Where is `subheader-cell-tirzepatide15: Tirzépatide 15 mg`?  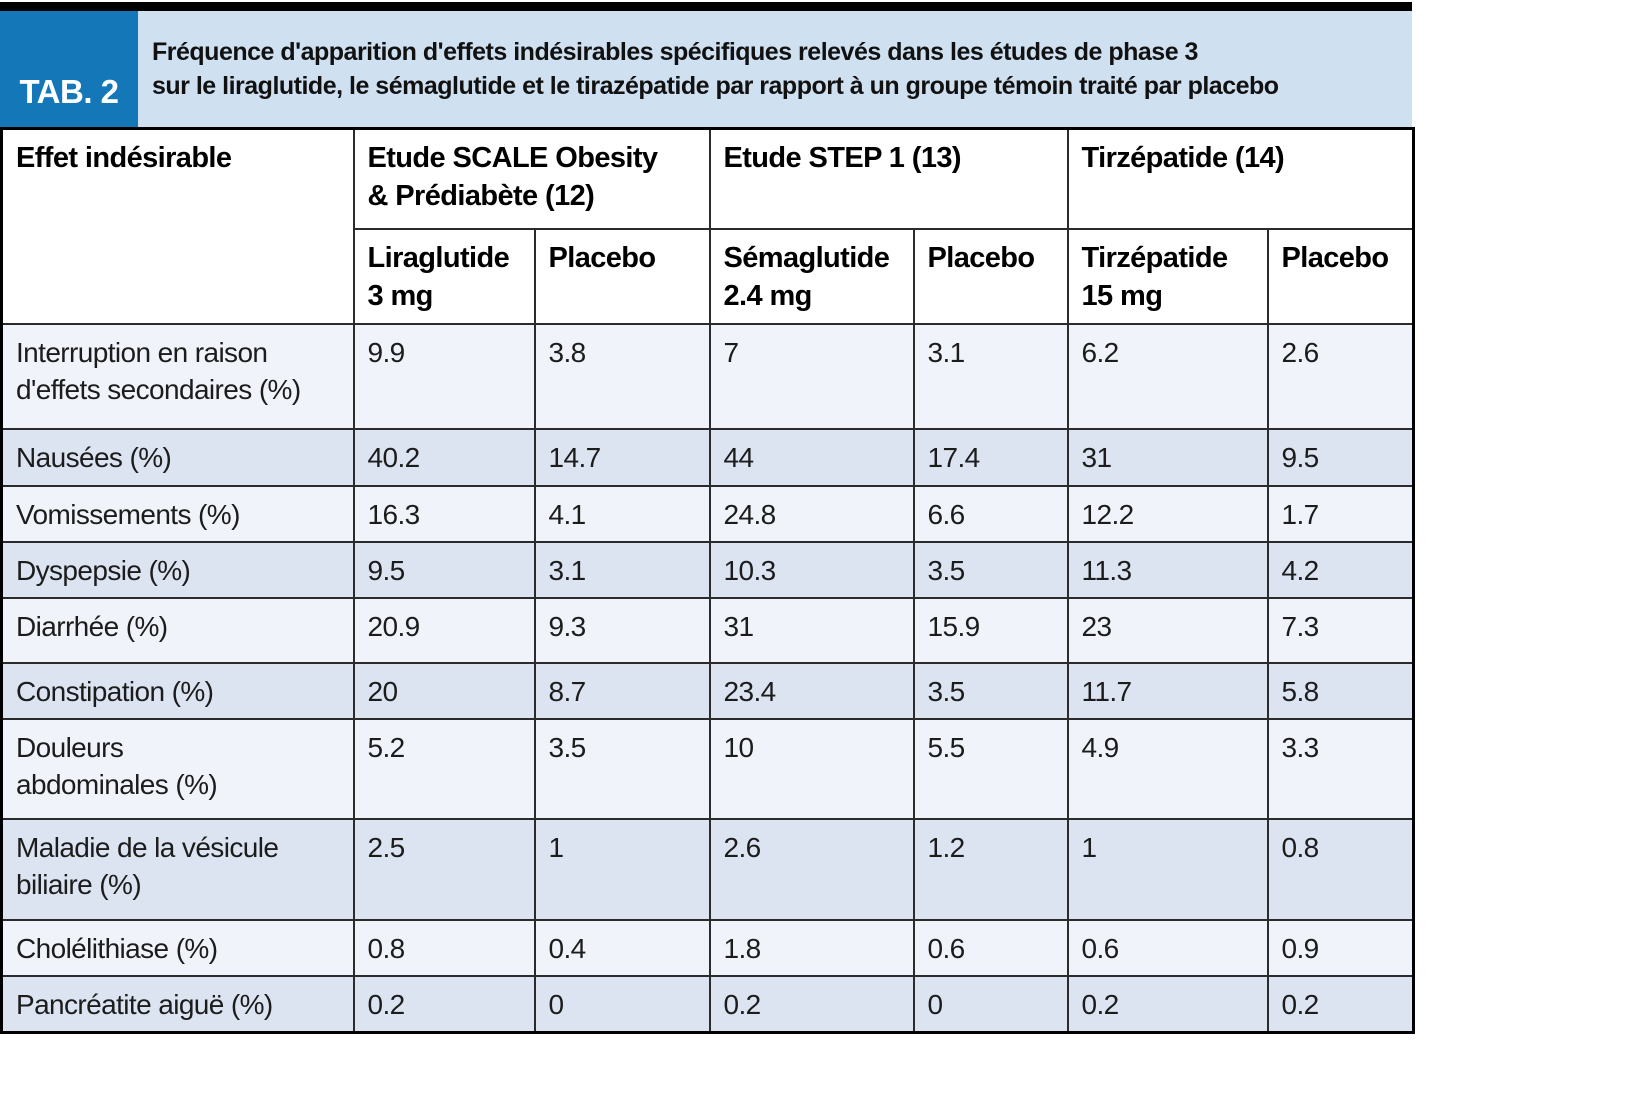 subheader-cell-tirzepatide15: Tirzépatide 15 mg is located at coordinates (1167, 276).